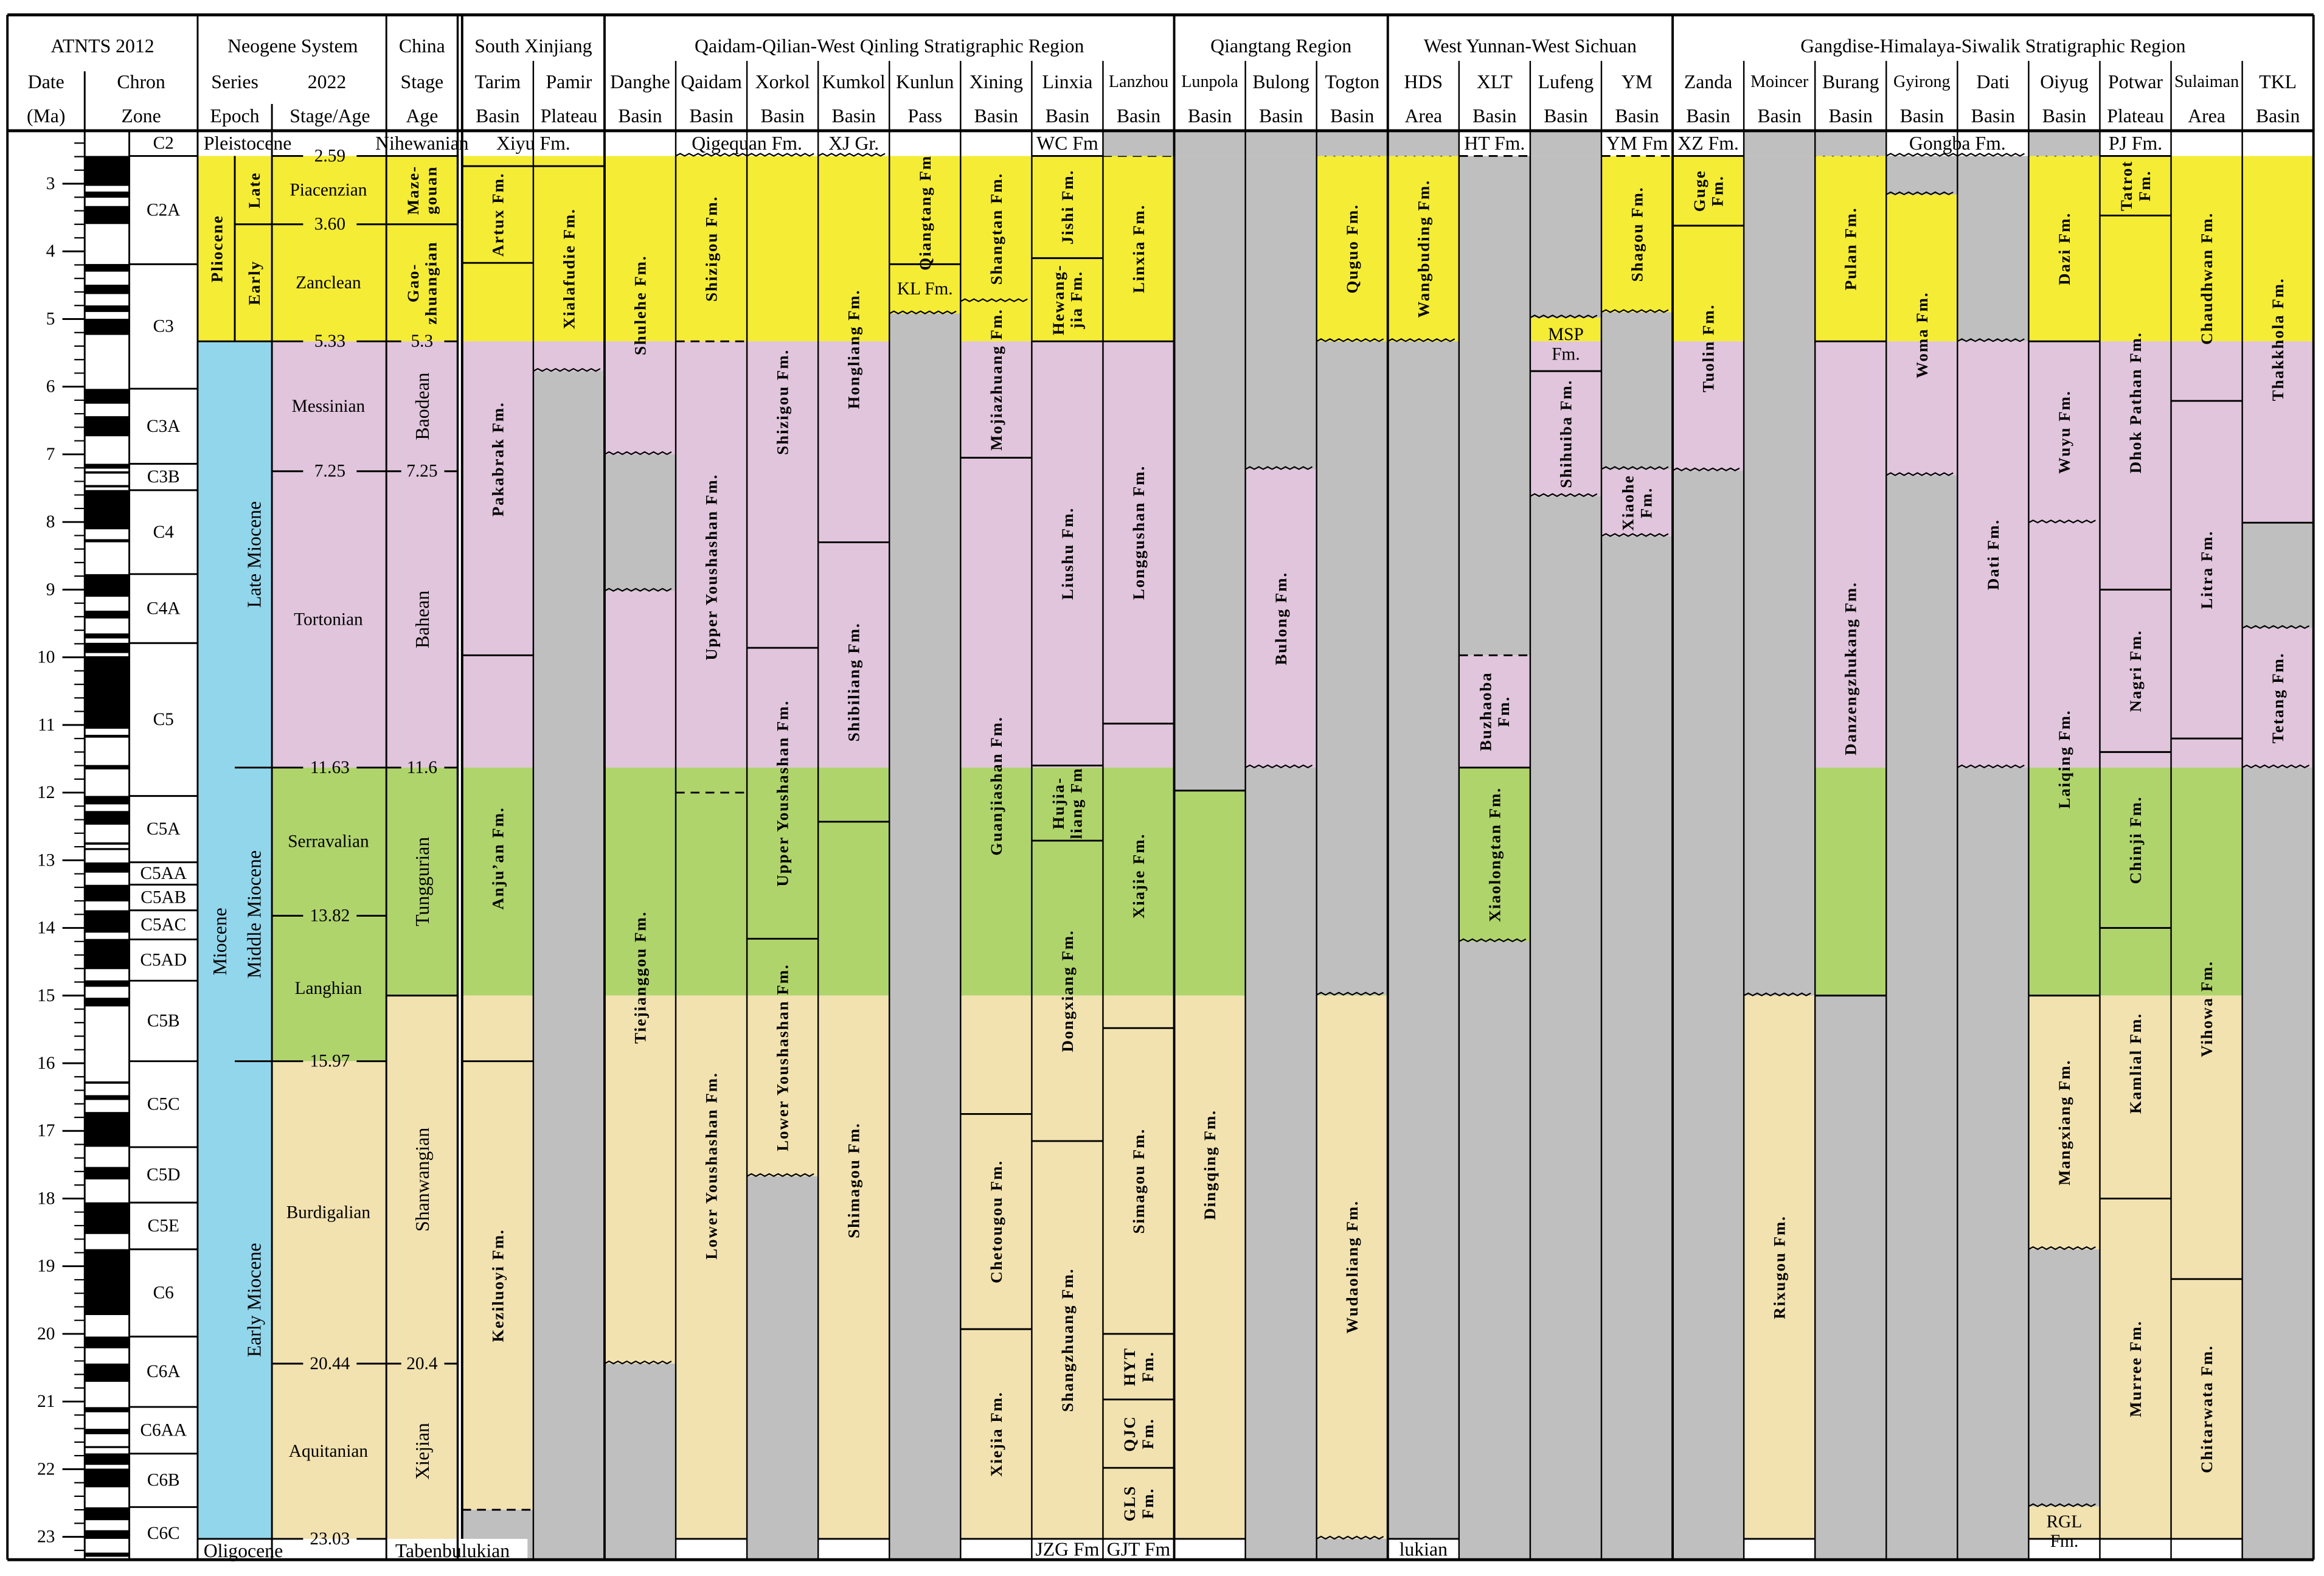  Describe the element at coordinates (327, 81) in the screenshot. I see `year-header: 2022` at that location.